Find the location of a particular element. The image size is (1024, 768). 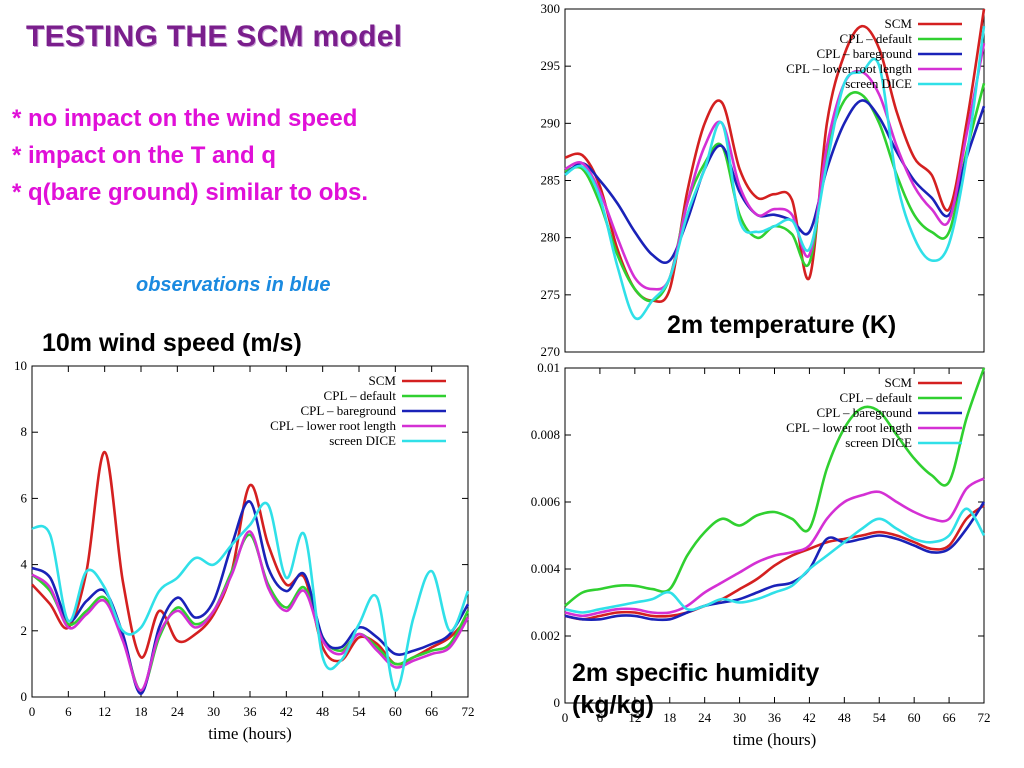

humidity-label-line: (kg/kg) is located at coordinates (613, 705).